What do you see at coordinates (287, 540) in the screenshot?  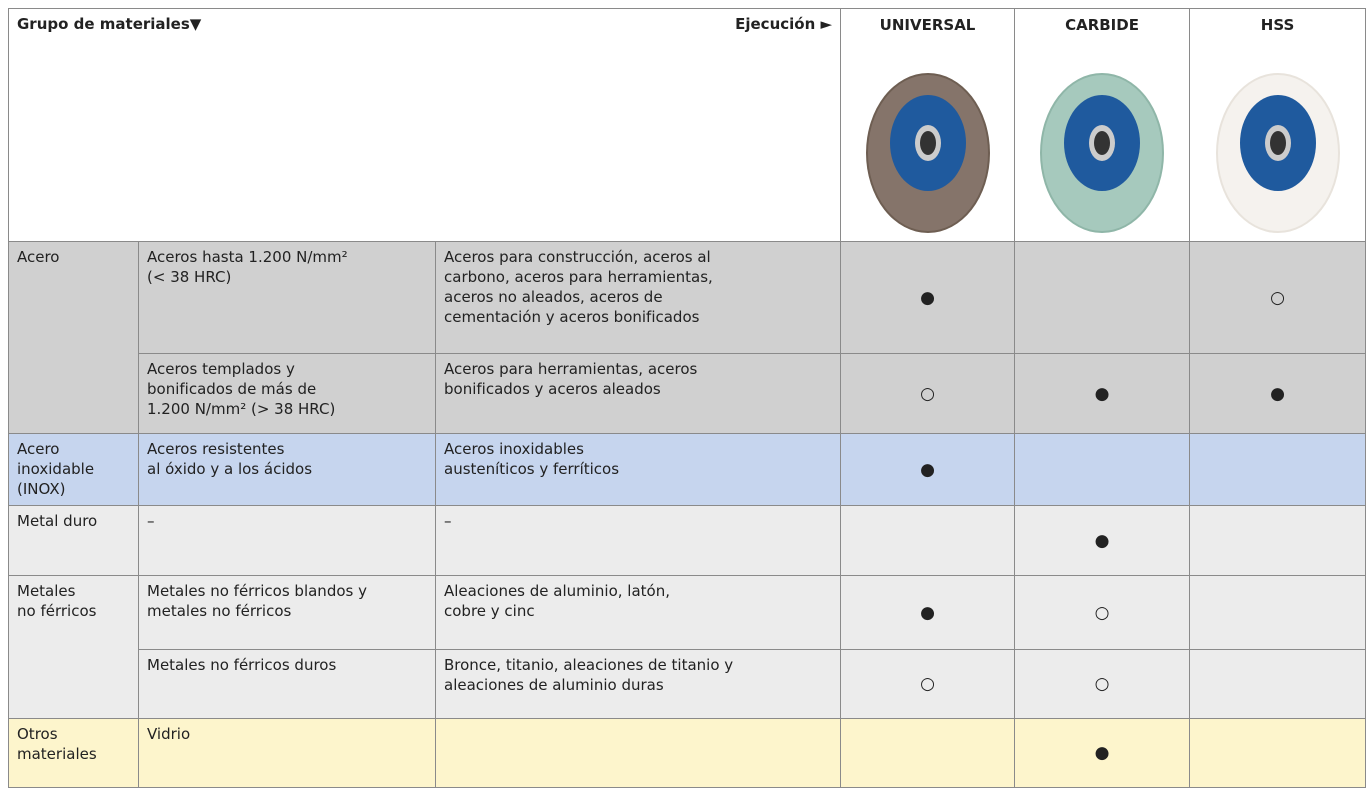 I see `material-cell: –` at bounding box center [287, 540].